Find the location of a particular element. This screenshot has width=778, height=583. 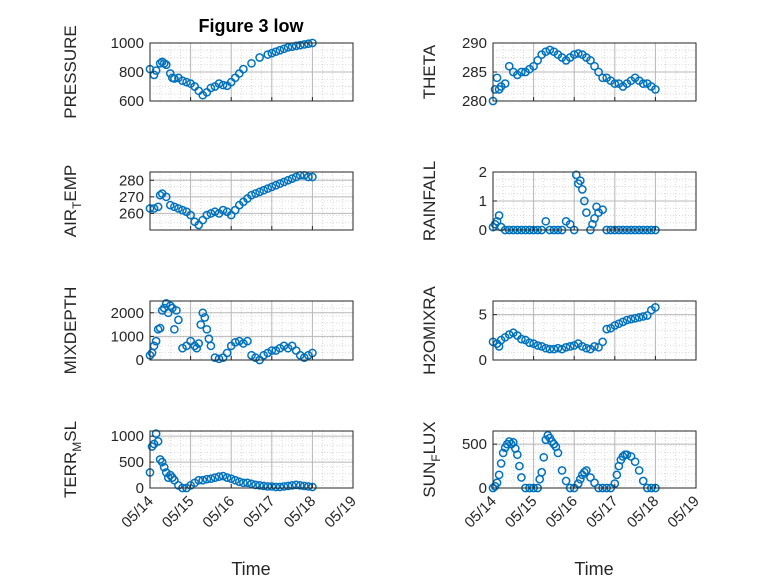

y-tick-label: 2 is located at coordinates (483, 172).